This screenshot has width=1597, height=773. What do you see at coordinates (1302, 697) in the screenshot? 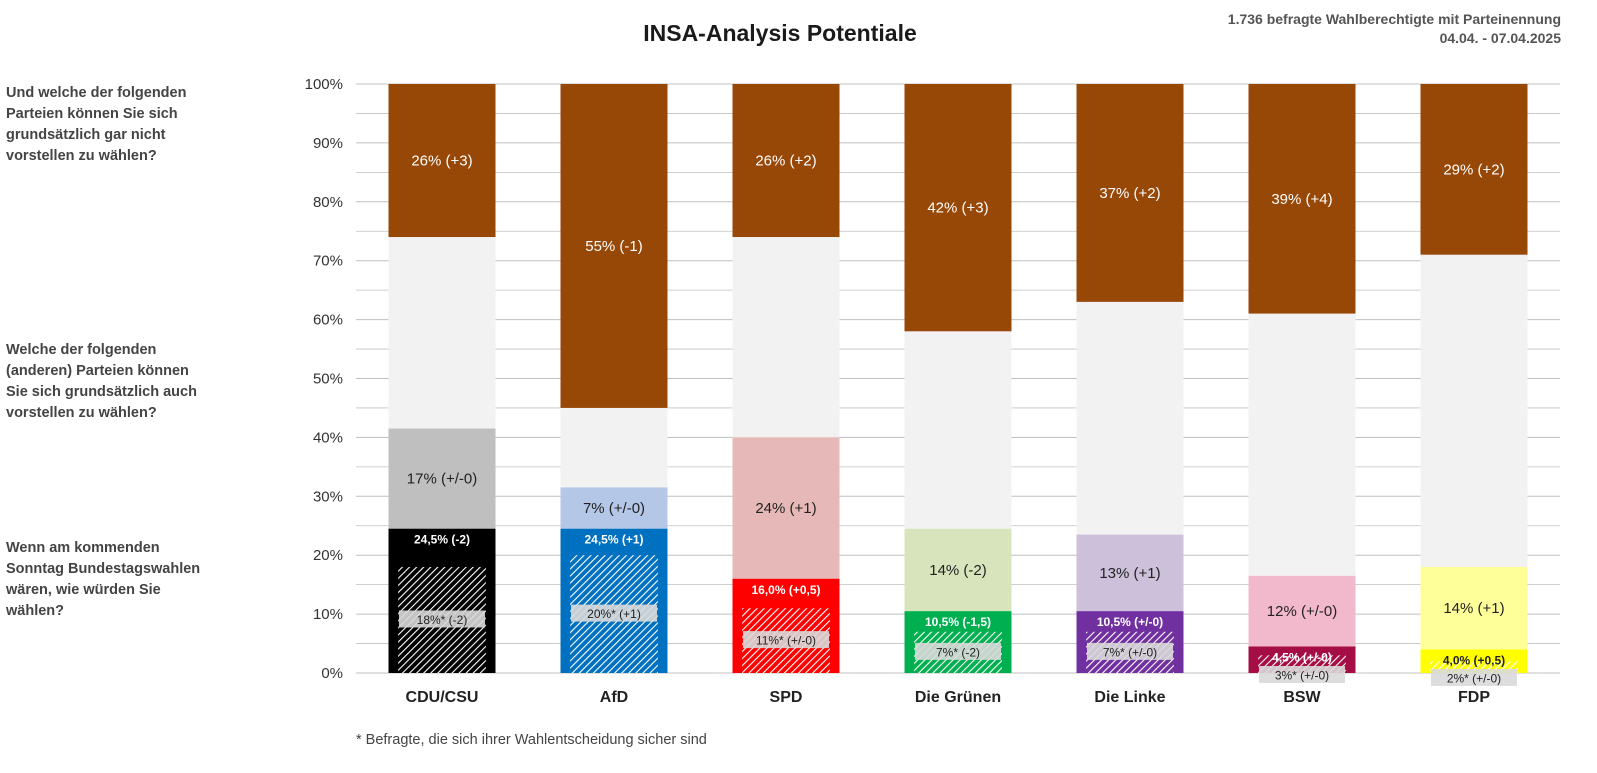
I see `x-tick-label: BSW` at bounding box center [1302, 697].